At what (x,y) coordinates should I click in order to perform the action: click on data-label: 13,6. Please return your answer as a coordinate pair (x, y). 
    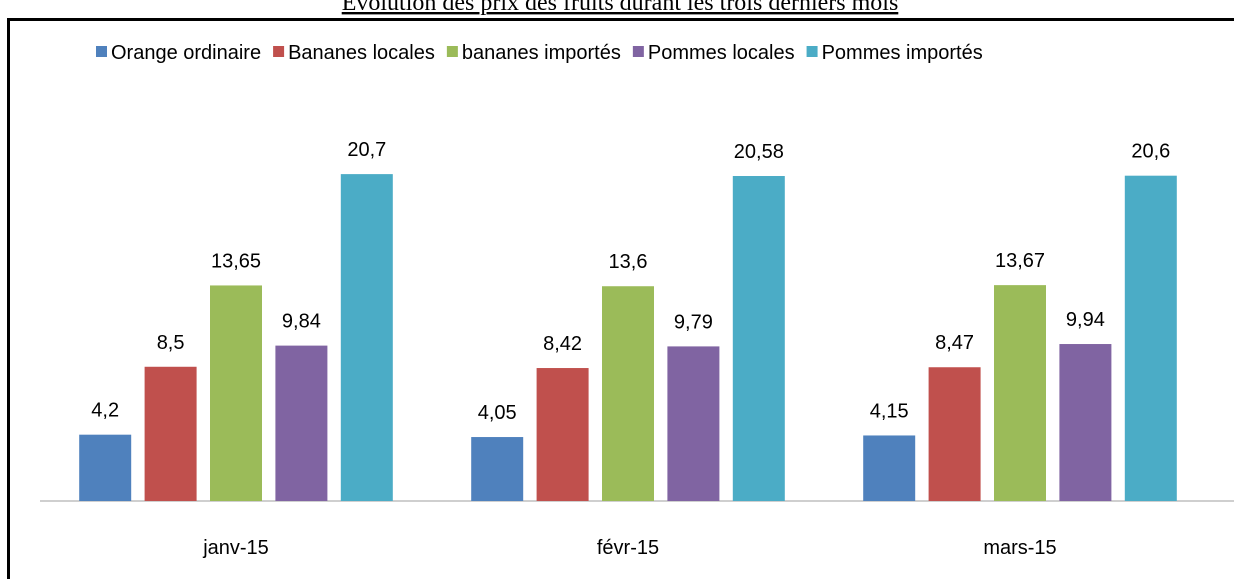
    Looking at the image, I should click on (628, 262).